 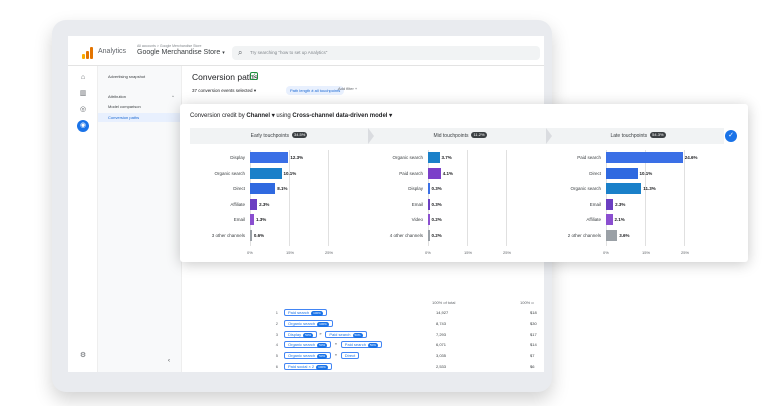 What do you see at coordinates (269, 136) in the screenshot?
I see `touchpoint-label: Early touchpoints` at bounding box center [269, 136].